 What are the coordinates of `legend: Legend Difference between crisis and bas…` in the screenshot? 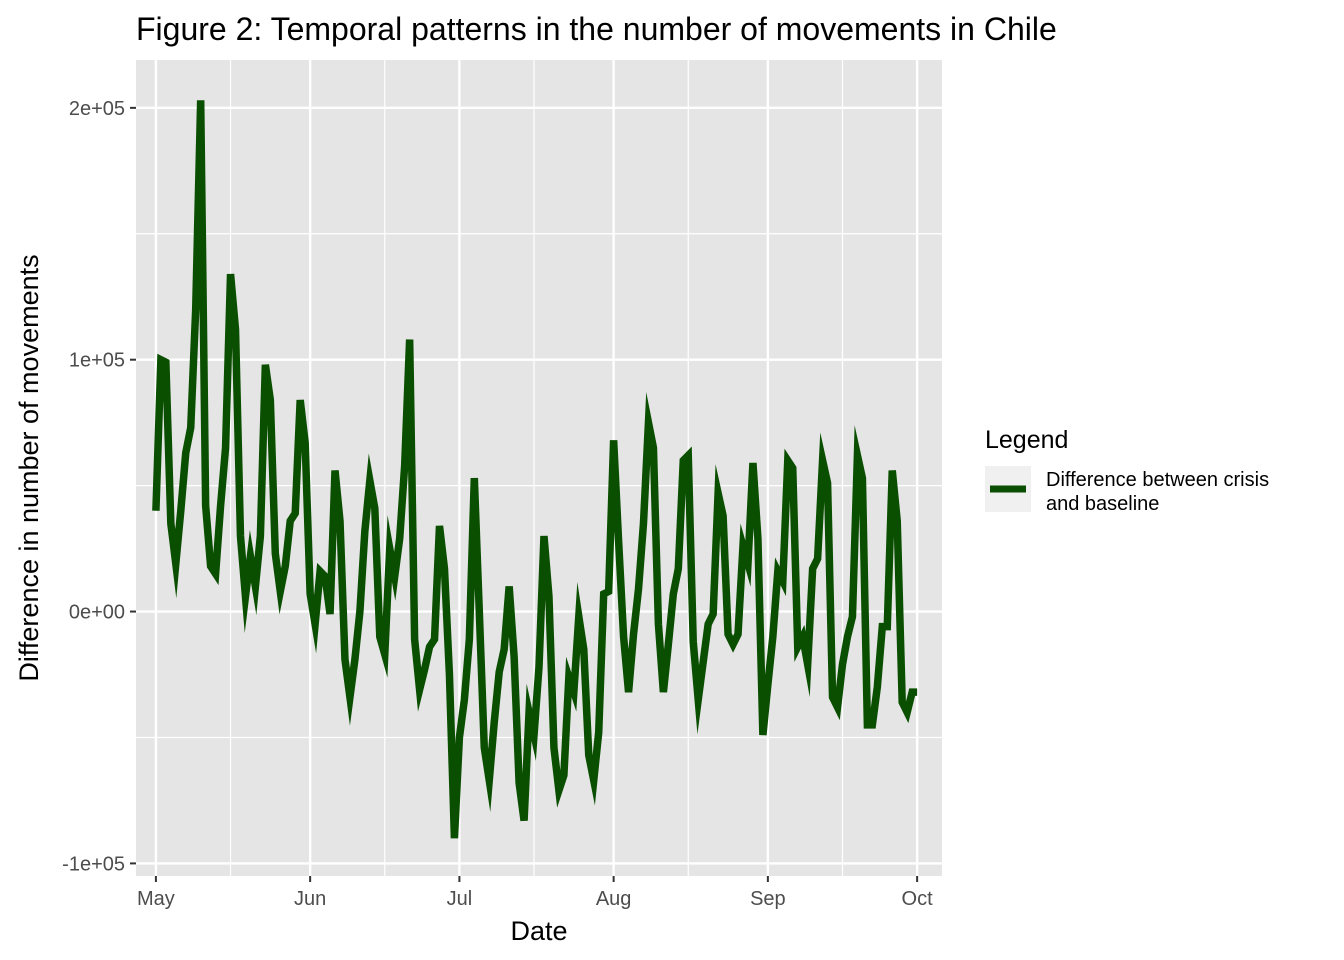 It's located at (1127, 470).